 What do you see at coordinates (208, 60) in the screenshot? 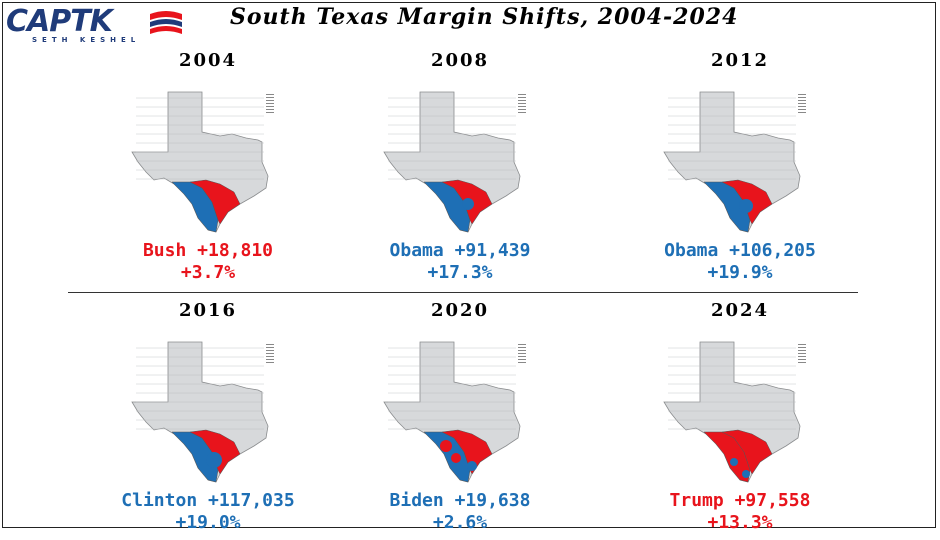
I see `year-label: 2004` at bounding box center [208, 60].